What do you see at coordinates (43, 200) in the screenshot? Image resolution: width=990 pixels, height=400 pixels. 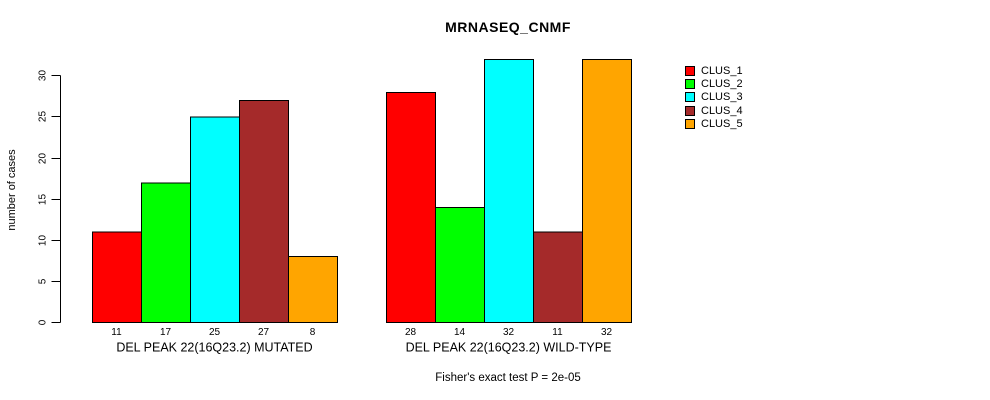 I see `y-tick-label: 15` at bounding box center [43, 200].